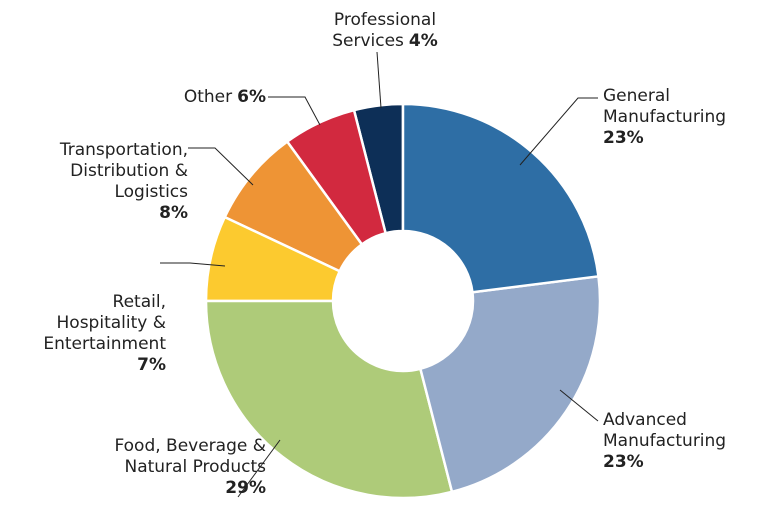 The height and width of the screenshot is (515, 760). I want to click on category-name: Professional Services, so click(384, 30).